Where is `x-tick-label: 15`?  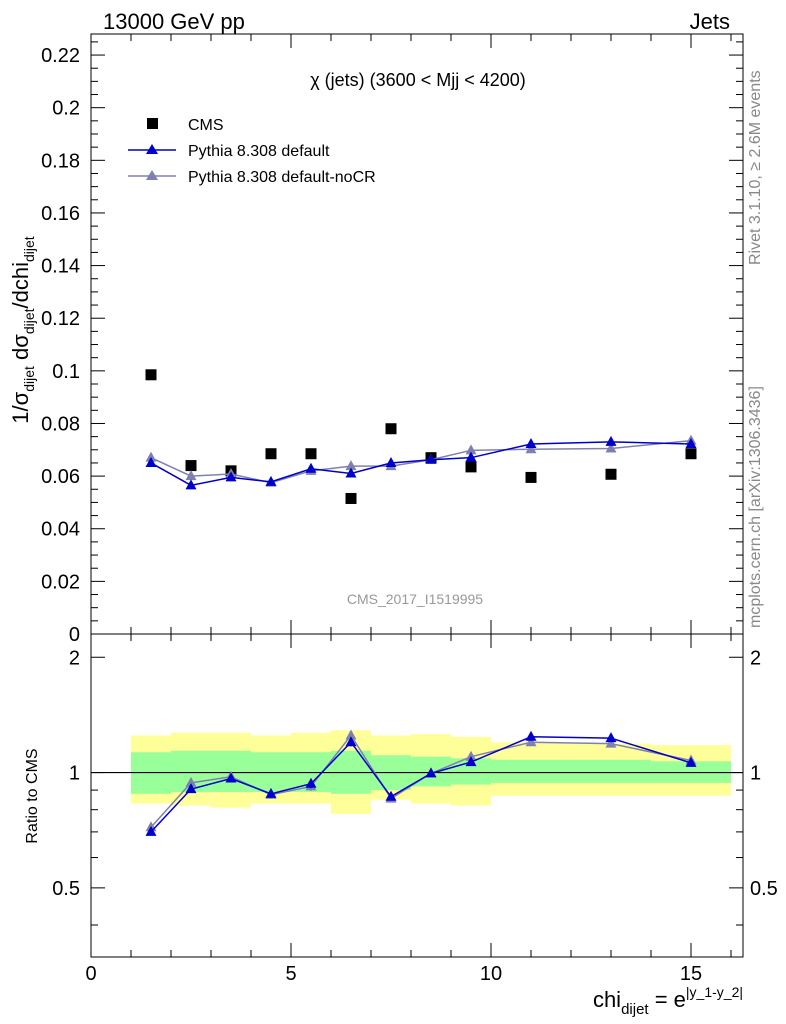 x-tick-label: 15 is located at coordinates (691, 974).